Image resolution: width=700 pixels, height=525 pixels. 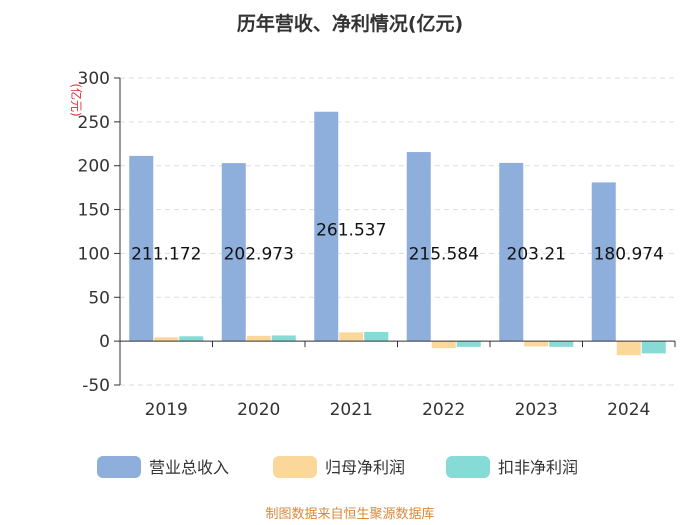 What do you see at coordinates (351, 230) in the screenshot?
I see `data-label-2021: 261.537` at bounding box center [351, 230].